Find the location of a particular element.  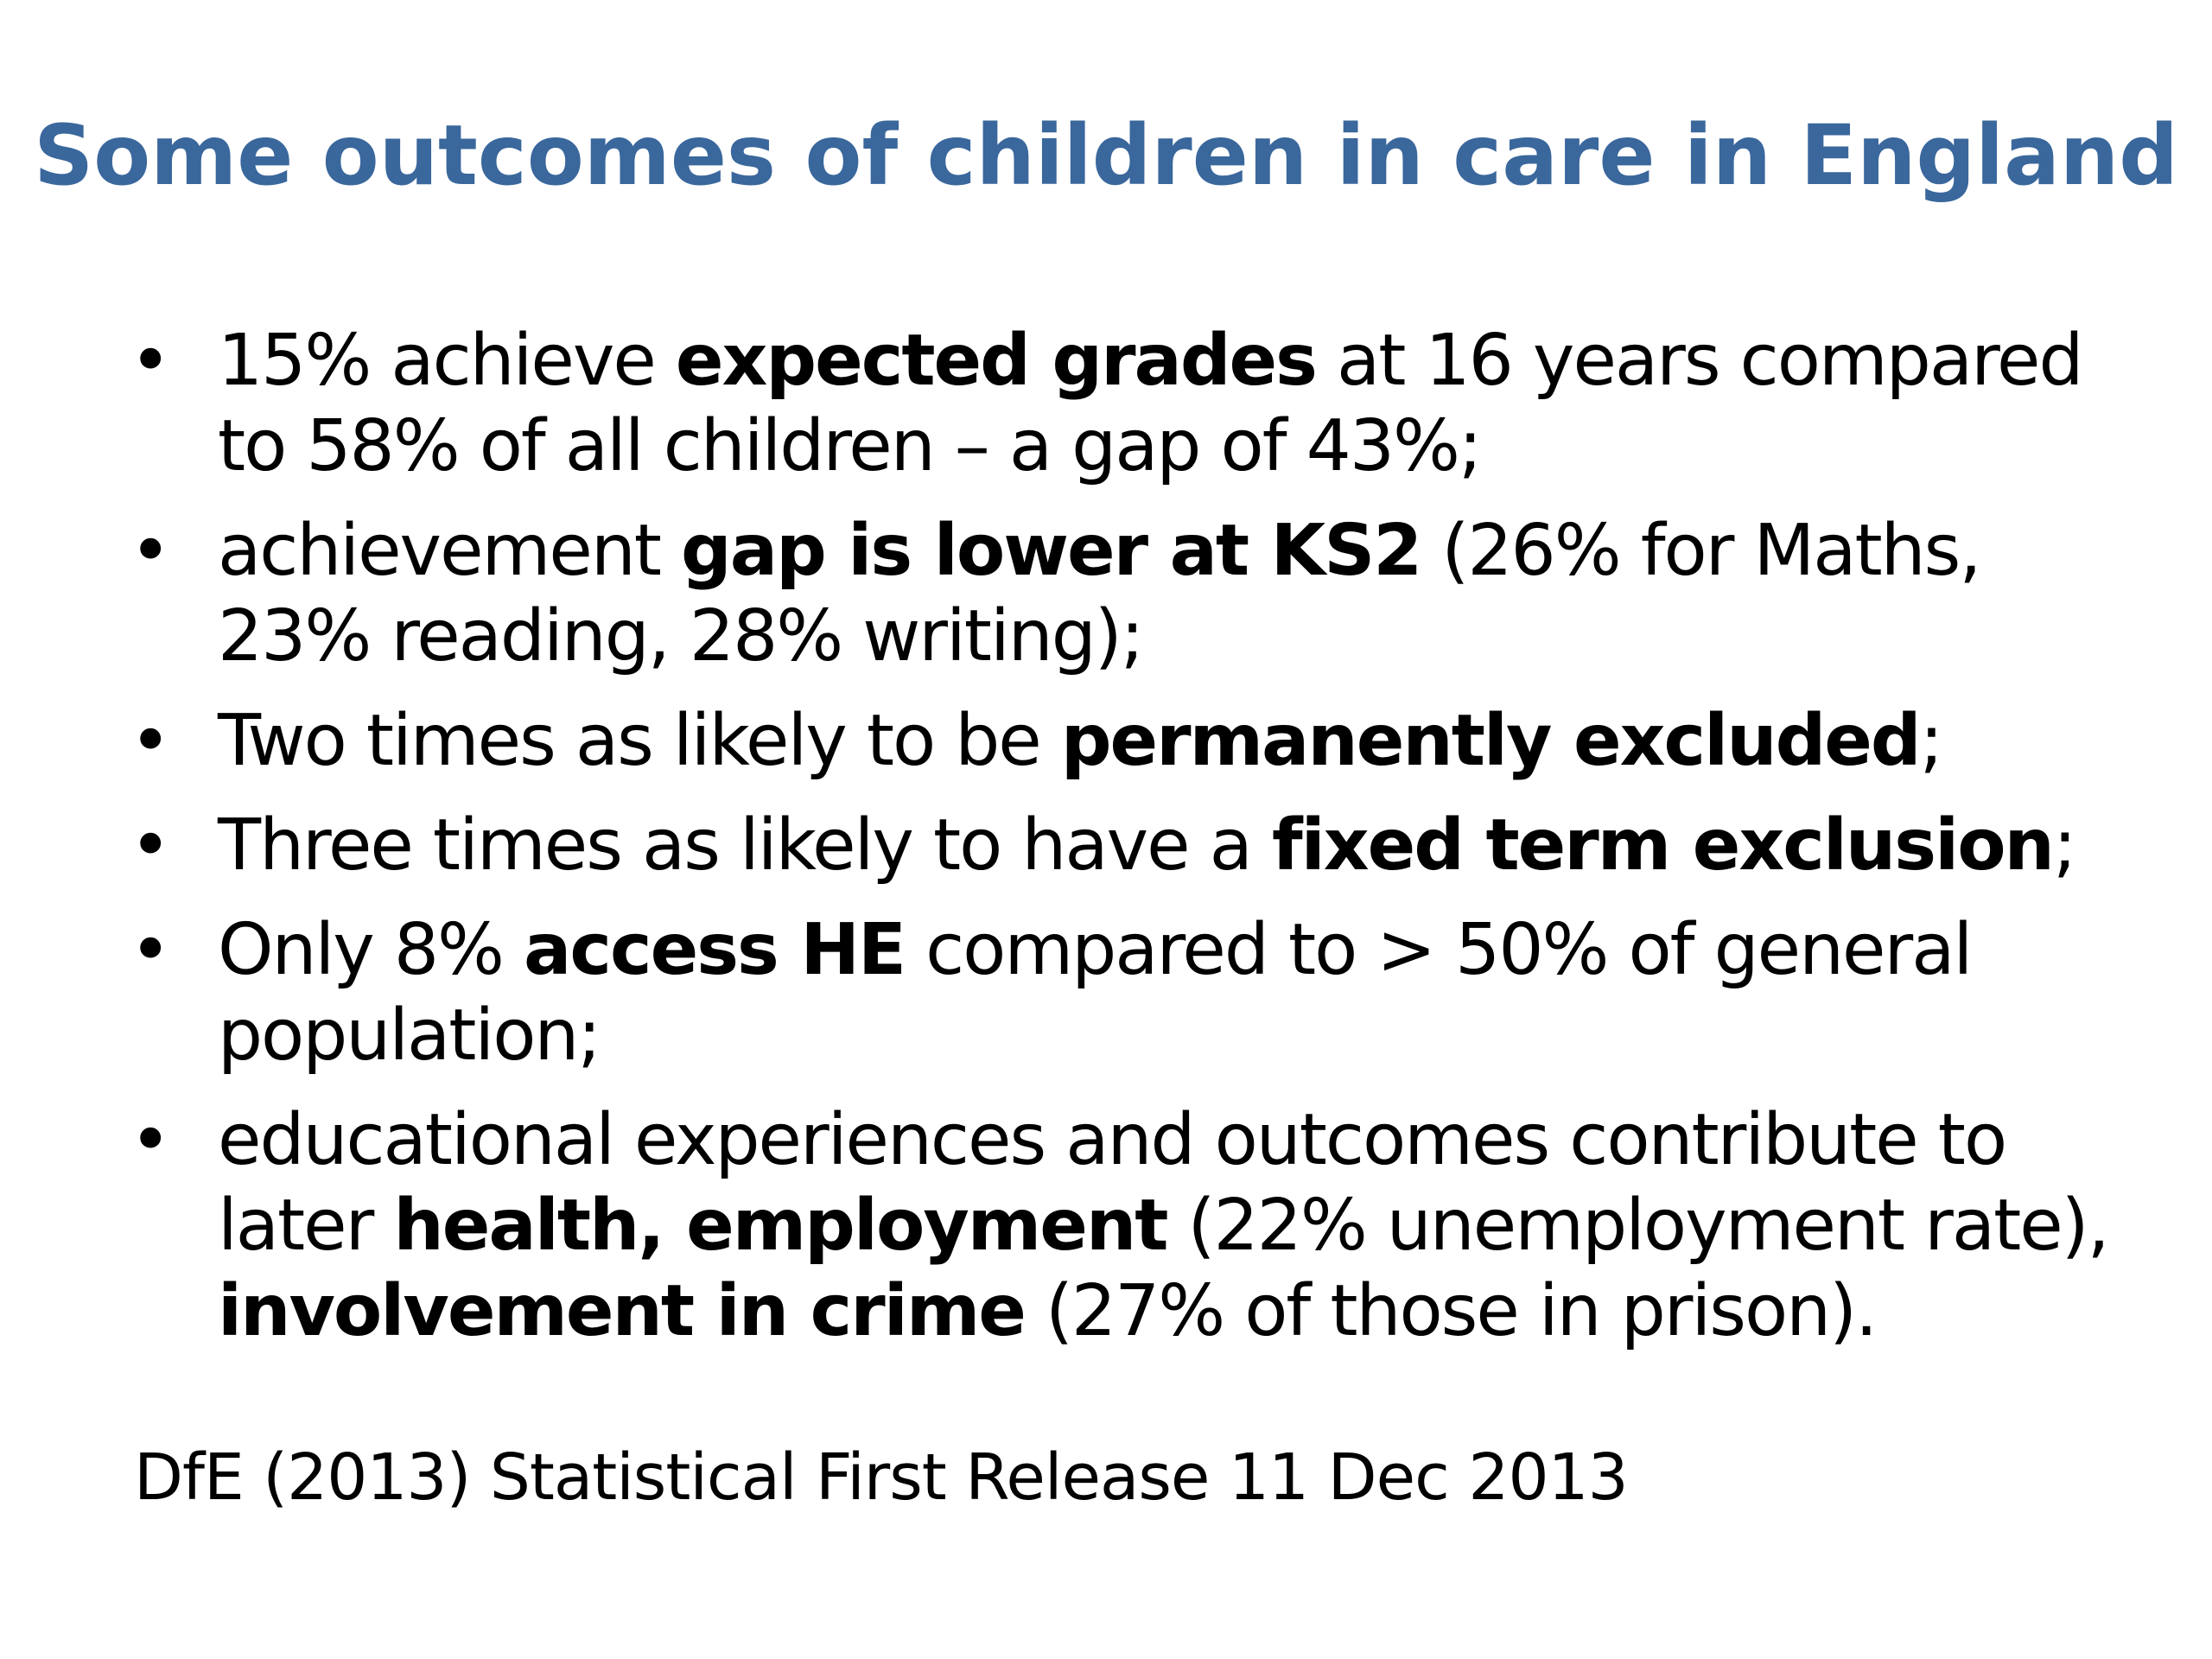

bullet-text: compared to > 50% of general population; is located at coordinates (1095, 993).